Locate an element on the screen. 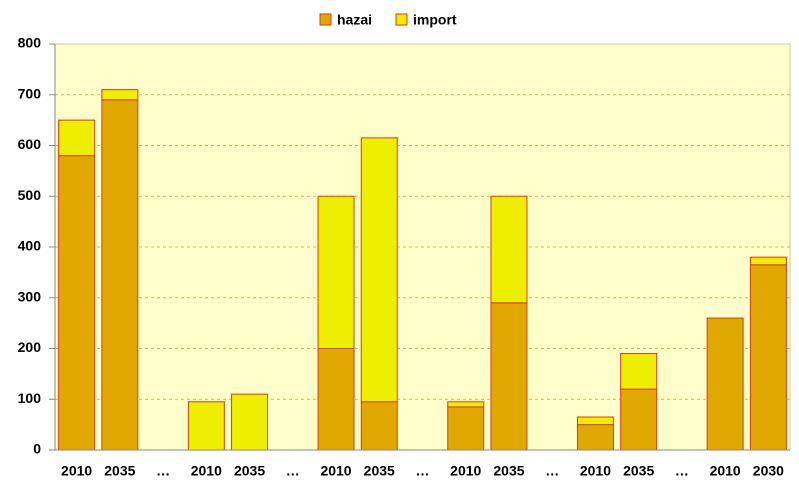  y-tick-label: 500 is located at coordinates (30, 195).